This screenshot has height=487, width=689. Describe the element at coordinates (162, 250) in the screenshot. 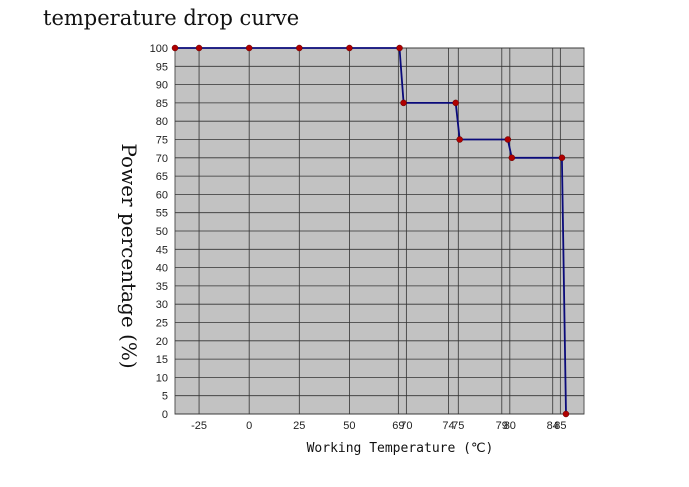

I see `y-tick-label: 45` at that location.